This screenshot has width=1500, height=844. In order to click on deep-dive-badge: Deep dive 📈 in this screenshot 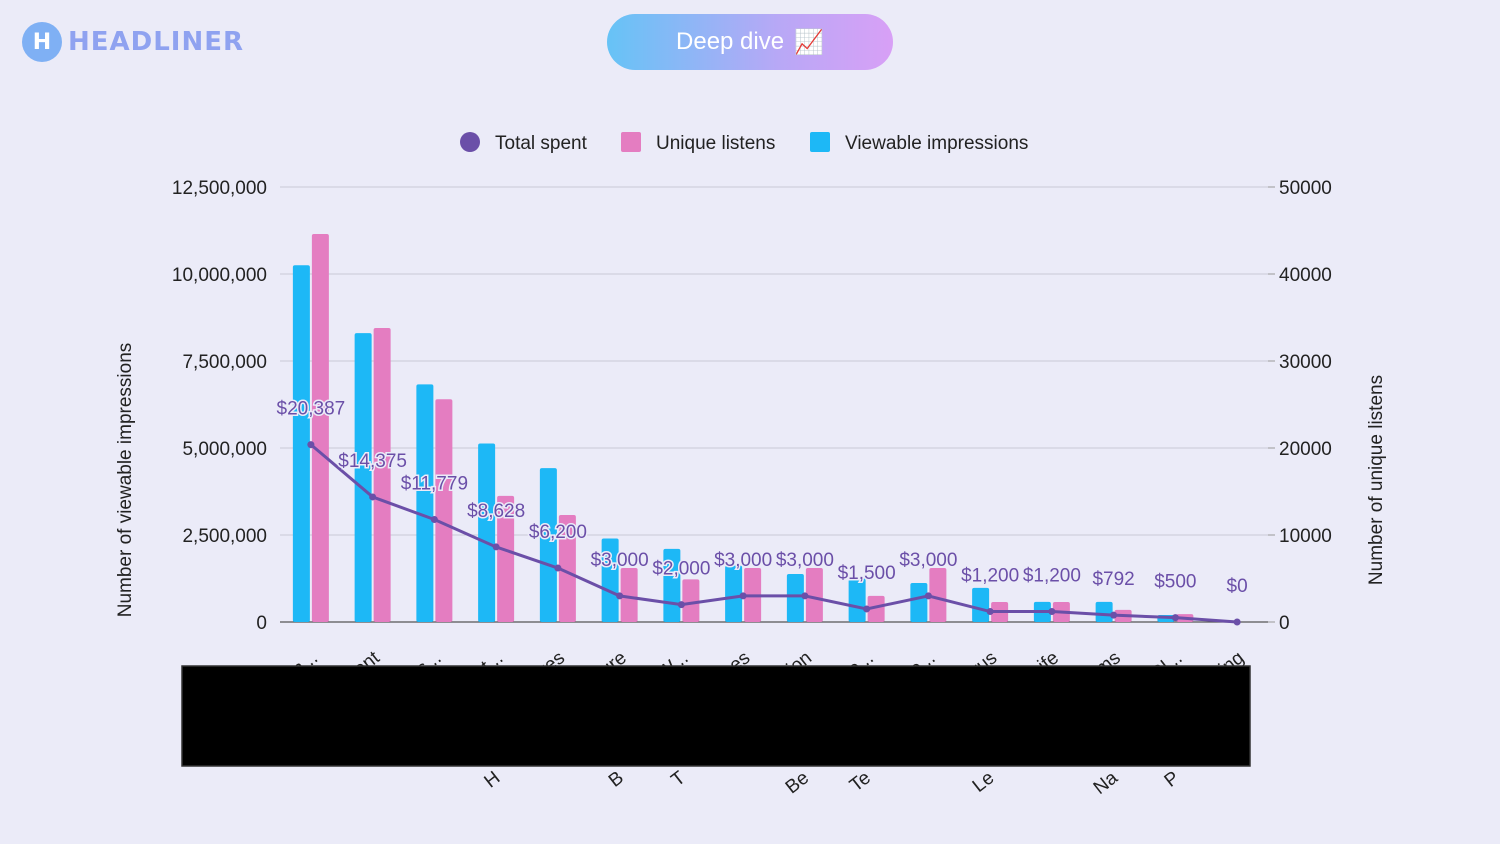, I will do `click(750, 42)`.